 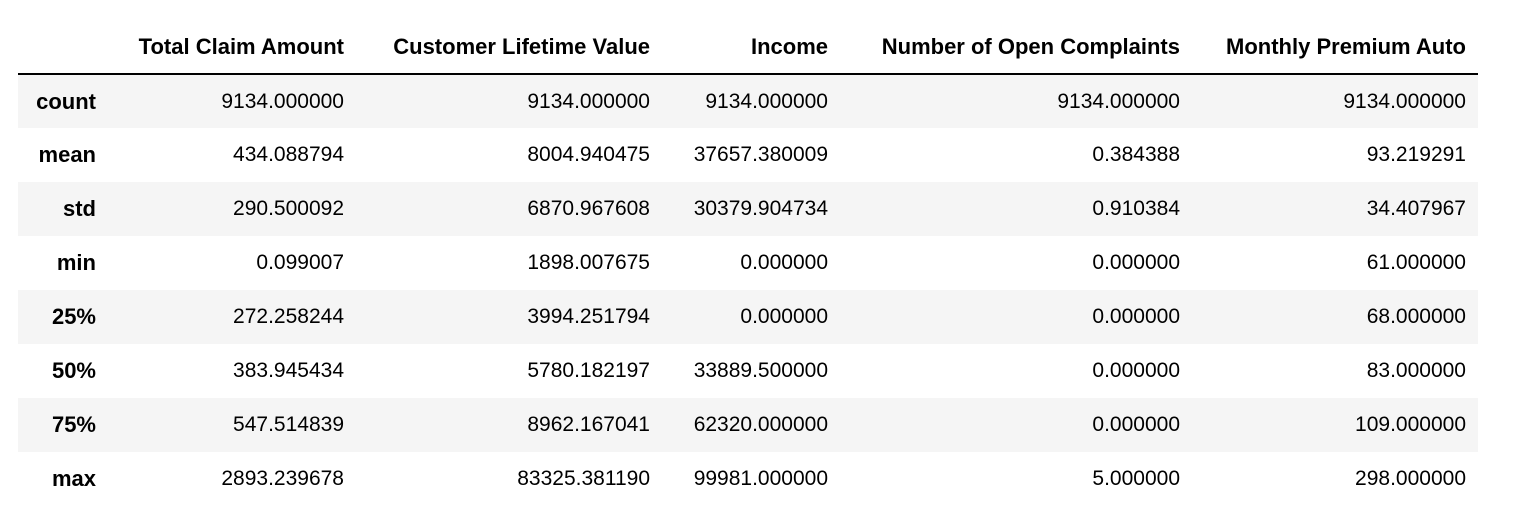 What do you see at coordinates (73, 424) in the screenshot?
I see `row-label: 75%` at bounding box center [73, 424].